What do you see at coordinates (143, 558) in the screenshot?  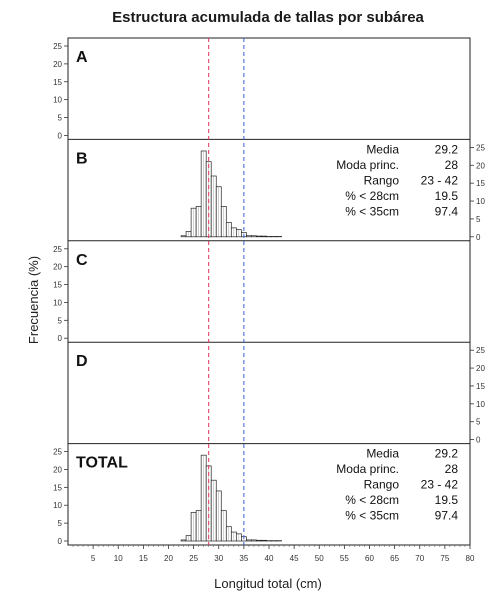 I see `x-tick-label: 15` at bounding box center [143, 558].